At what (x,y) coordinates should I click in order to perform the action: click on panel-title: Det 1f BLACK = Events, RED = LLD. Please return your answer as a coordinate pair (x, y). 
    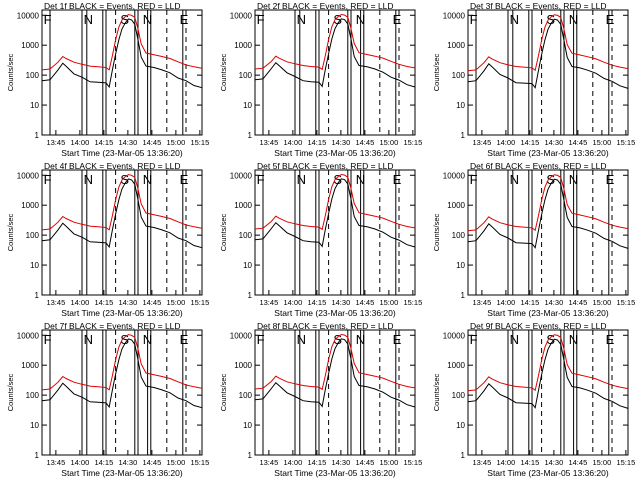
    Looking at the image, I should click on (112, 6).